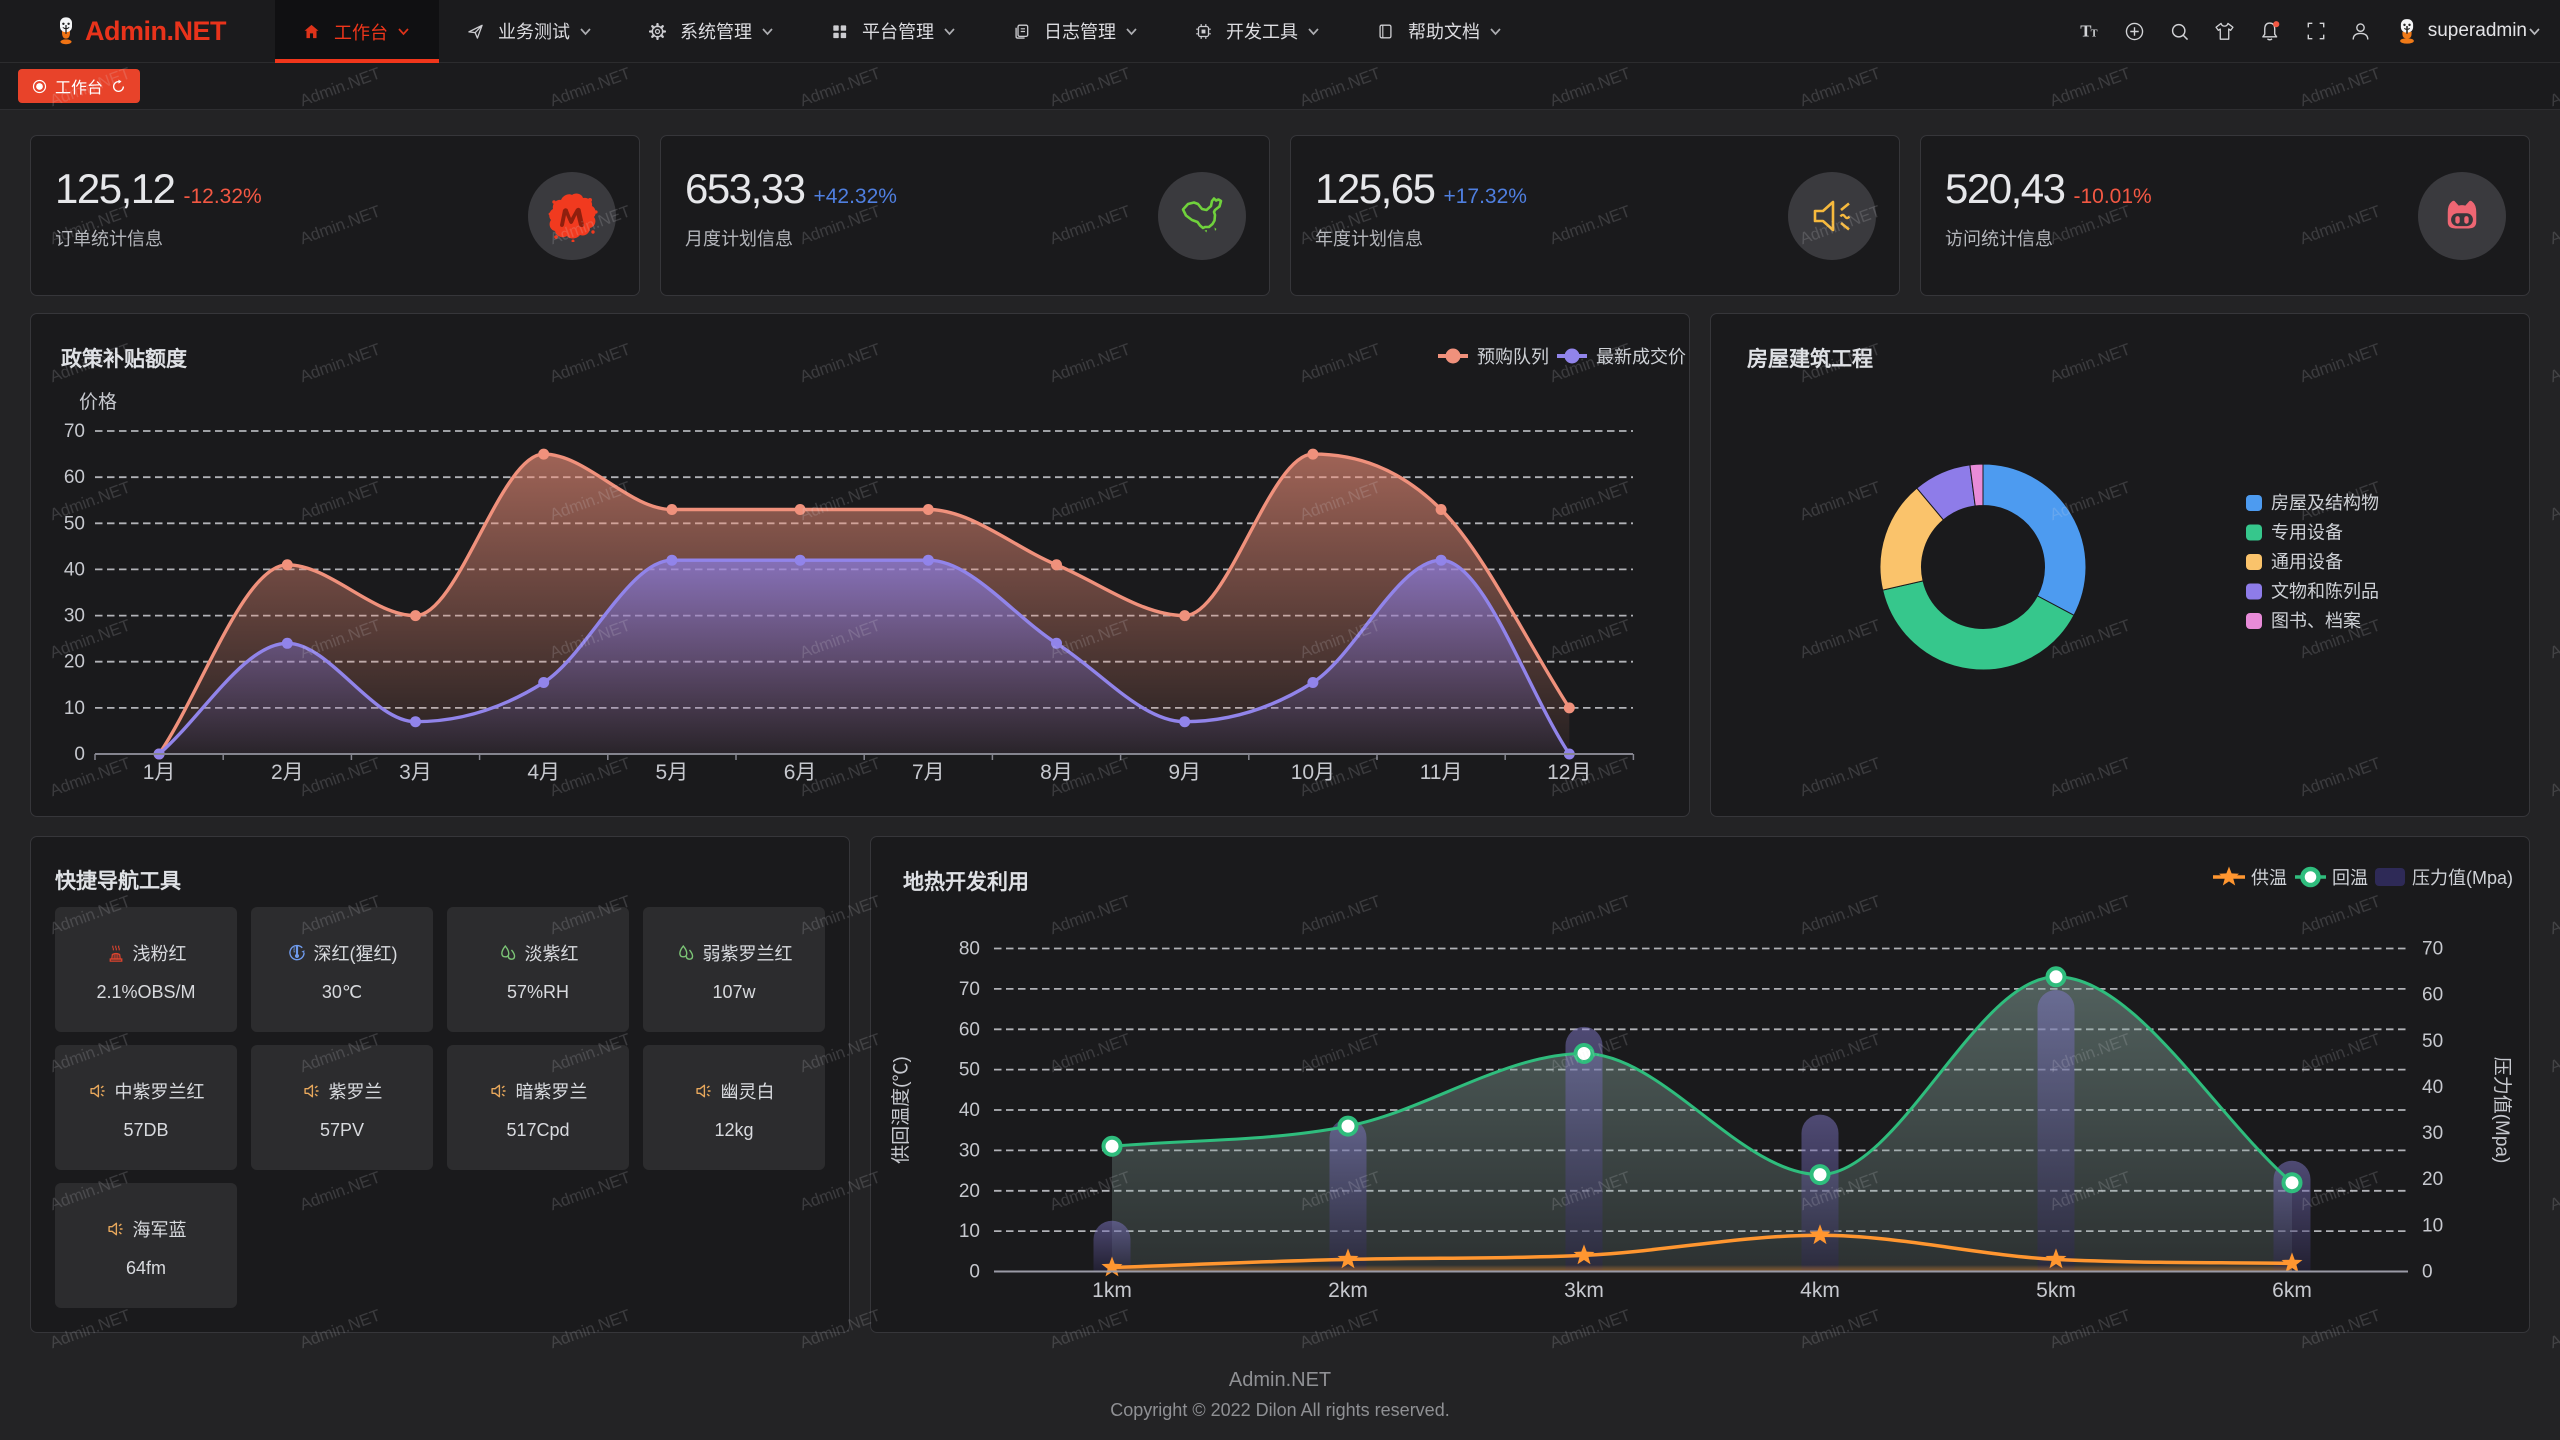 This screenshot has width=2560, height=1440. I want to click on svg-text: 6km, so click(2292, 1290).